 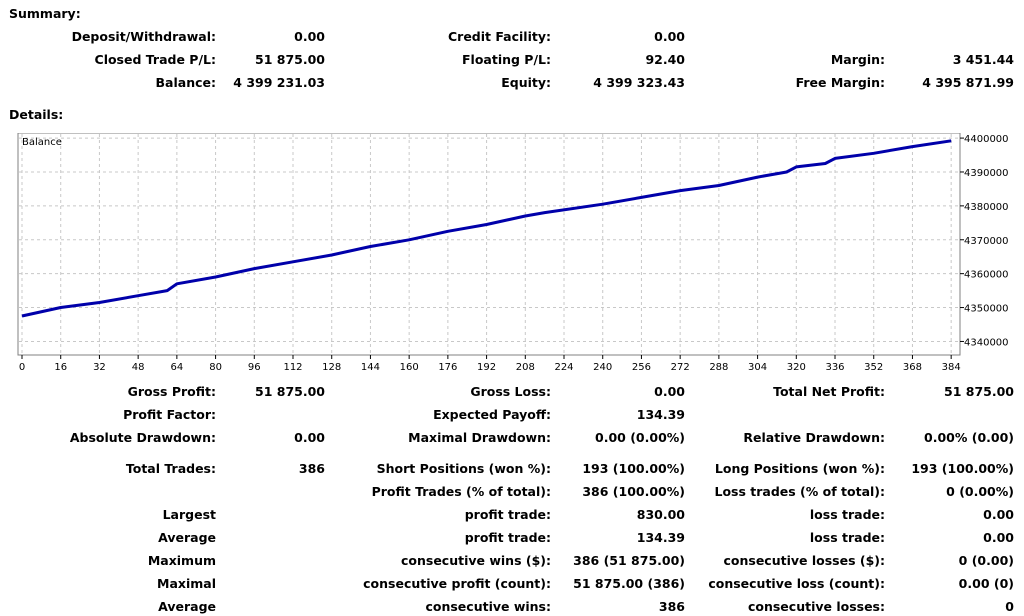 I want to click on average2-label: Average, so click(x=187, y=606).